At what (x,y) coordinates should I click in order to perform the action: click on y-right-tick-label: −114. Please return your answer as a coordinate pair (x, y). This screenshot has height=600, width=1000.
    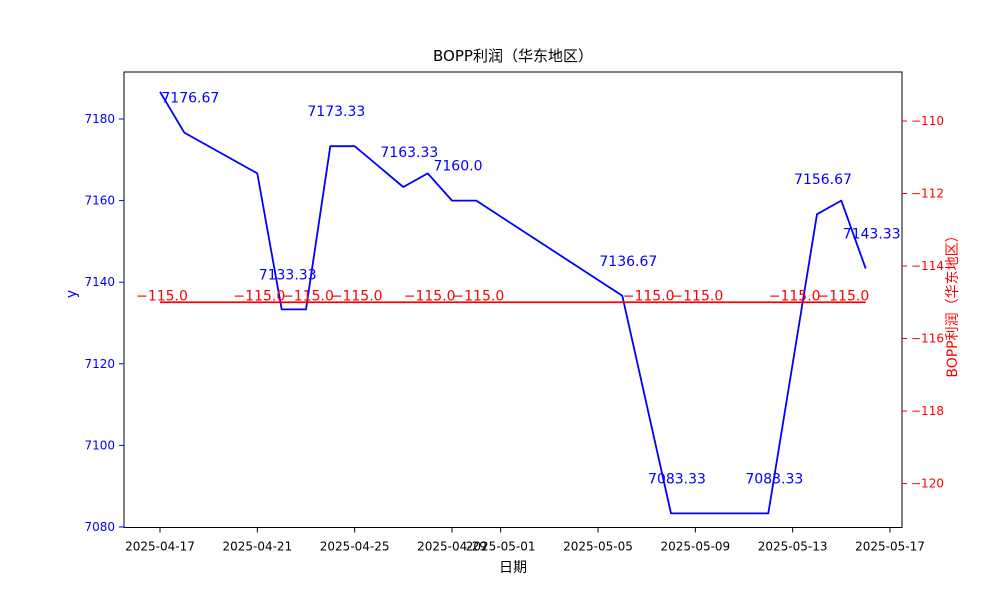
    Looking at the image, I should click on (927, 266).